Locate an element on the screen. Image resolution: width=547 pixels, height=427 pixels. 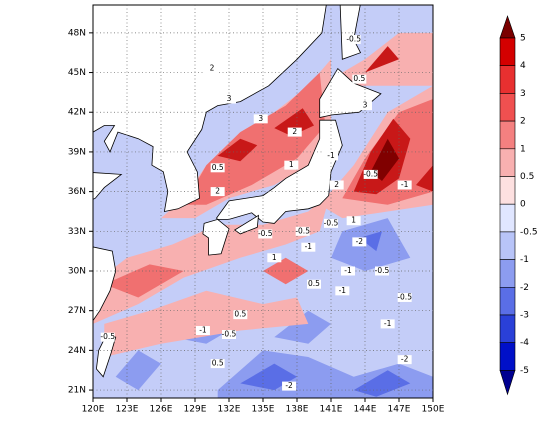
lat-label: 21N is located at coordinates (77, 391).